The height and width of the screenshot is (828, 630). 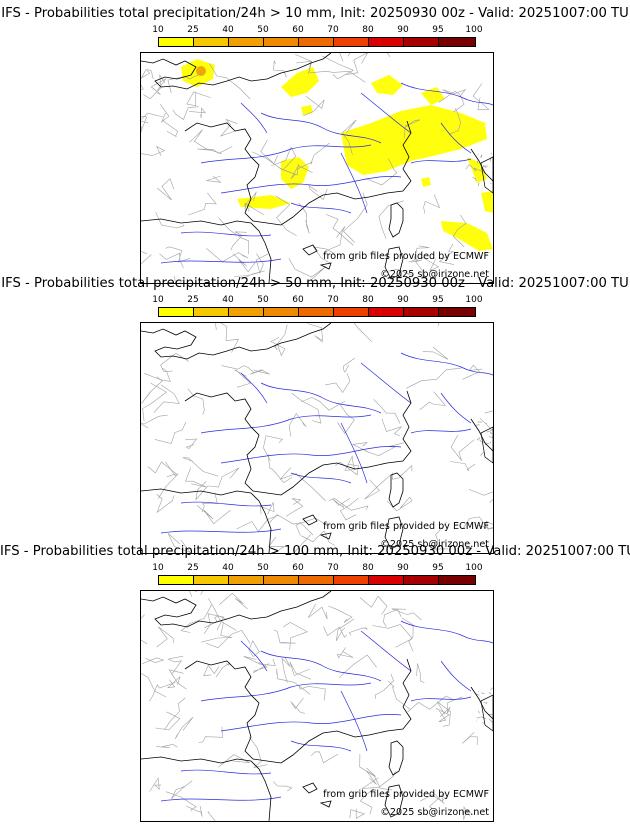 What do you see at coordinates (158, 30) in the screenshot?
I see `colorbar-tick: 10` at bounding box center [158, 30].